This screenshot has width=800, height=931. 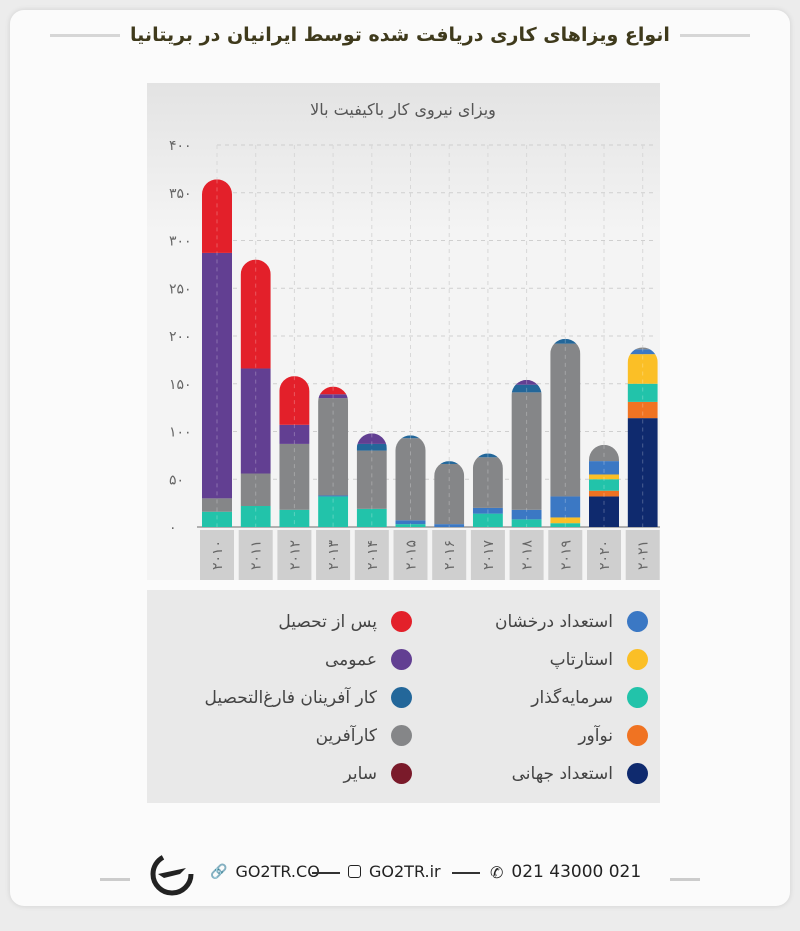 What do you see at coordinates (553, 621) in the screenshot?
I see `legend-label: استعداد درخشان` at bounding box center [553, 621].